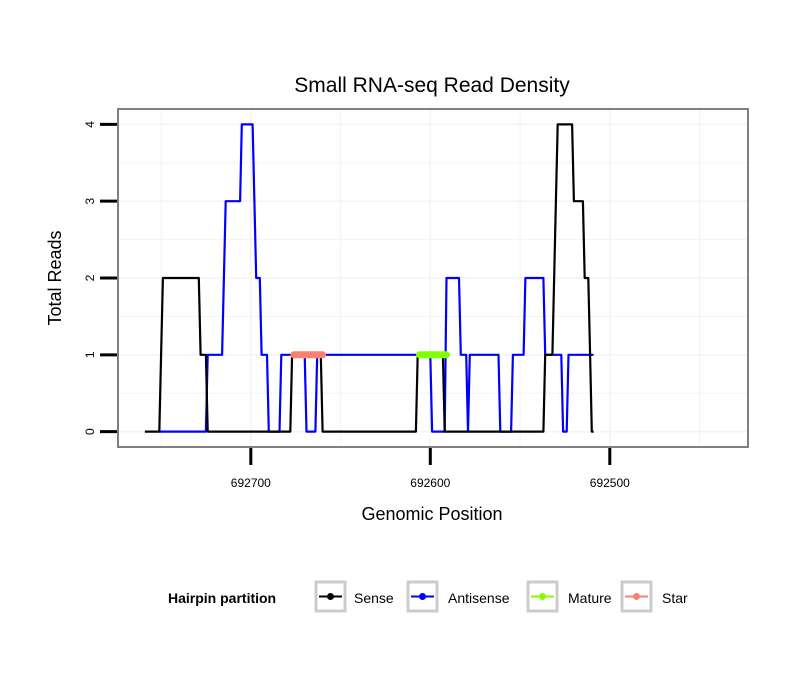 Image resolution: width=810 pixels, height=690 pixels. Describe the element at coordinates (431, 514) in the screenshot. I see `x-axis-title: Genomic Position` at that location.